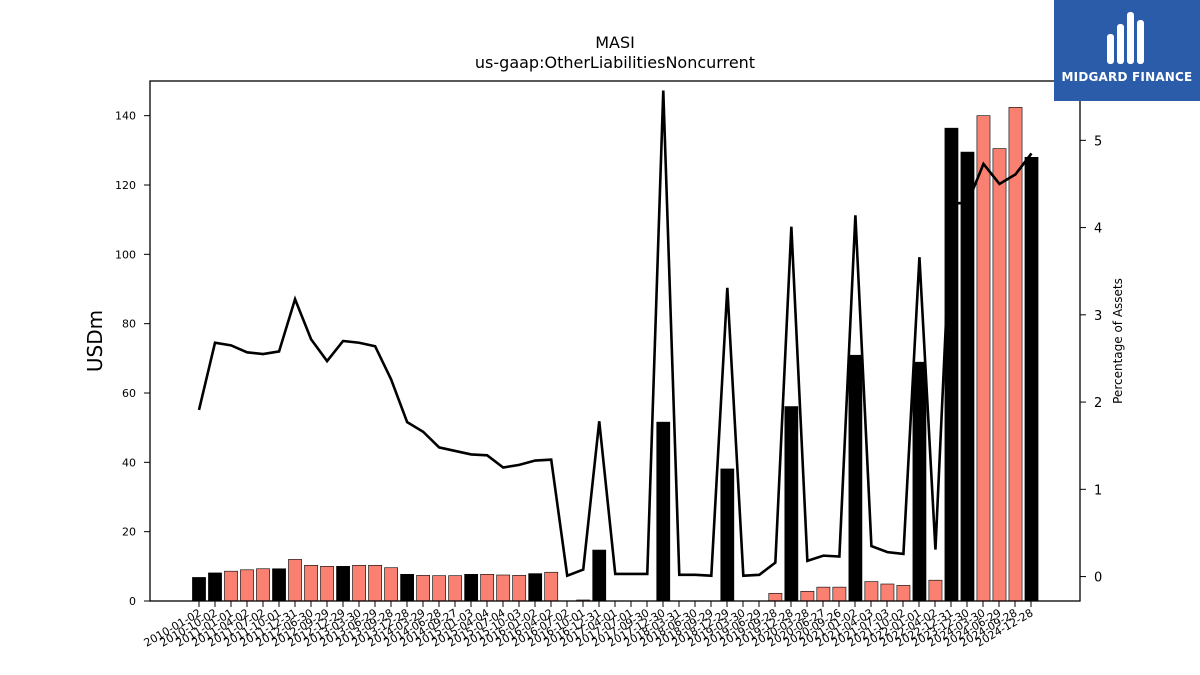 The width and height of the screenshot is (1200, 675). I want to click on chart-title: MASI, so click(615, 42).